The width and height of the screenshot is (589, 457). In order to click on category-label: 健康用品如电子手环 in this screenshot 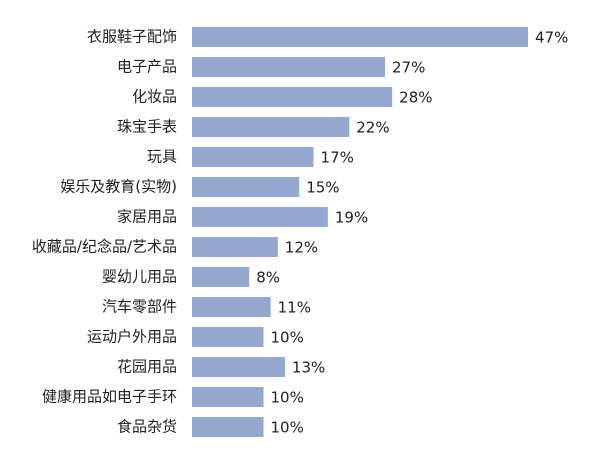, I will do `click(109, 397)`.